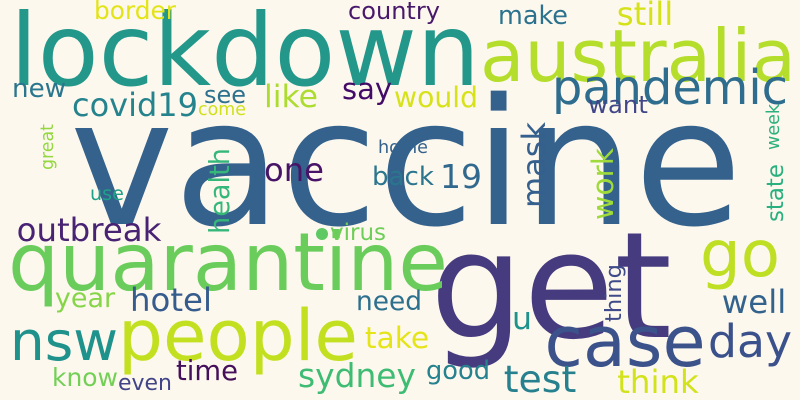 The height and width of the screenshot is (400, 800). Describe the element at coordinates (145, 383) in the screenshot. I see `word-even: even` at that location.